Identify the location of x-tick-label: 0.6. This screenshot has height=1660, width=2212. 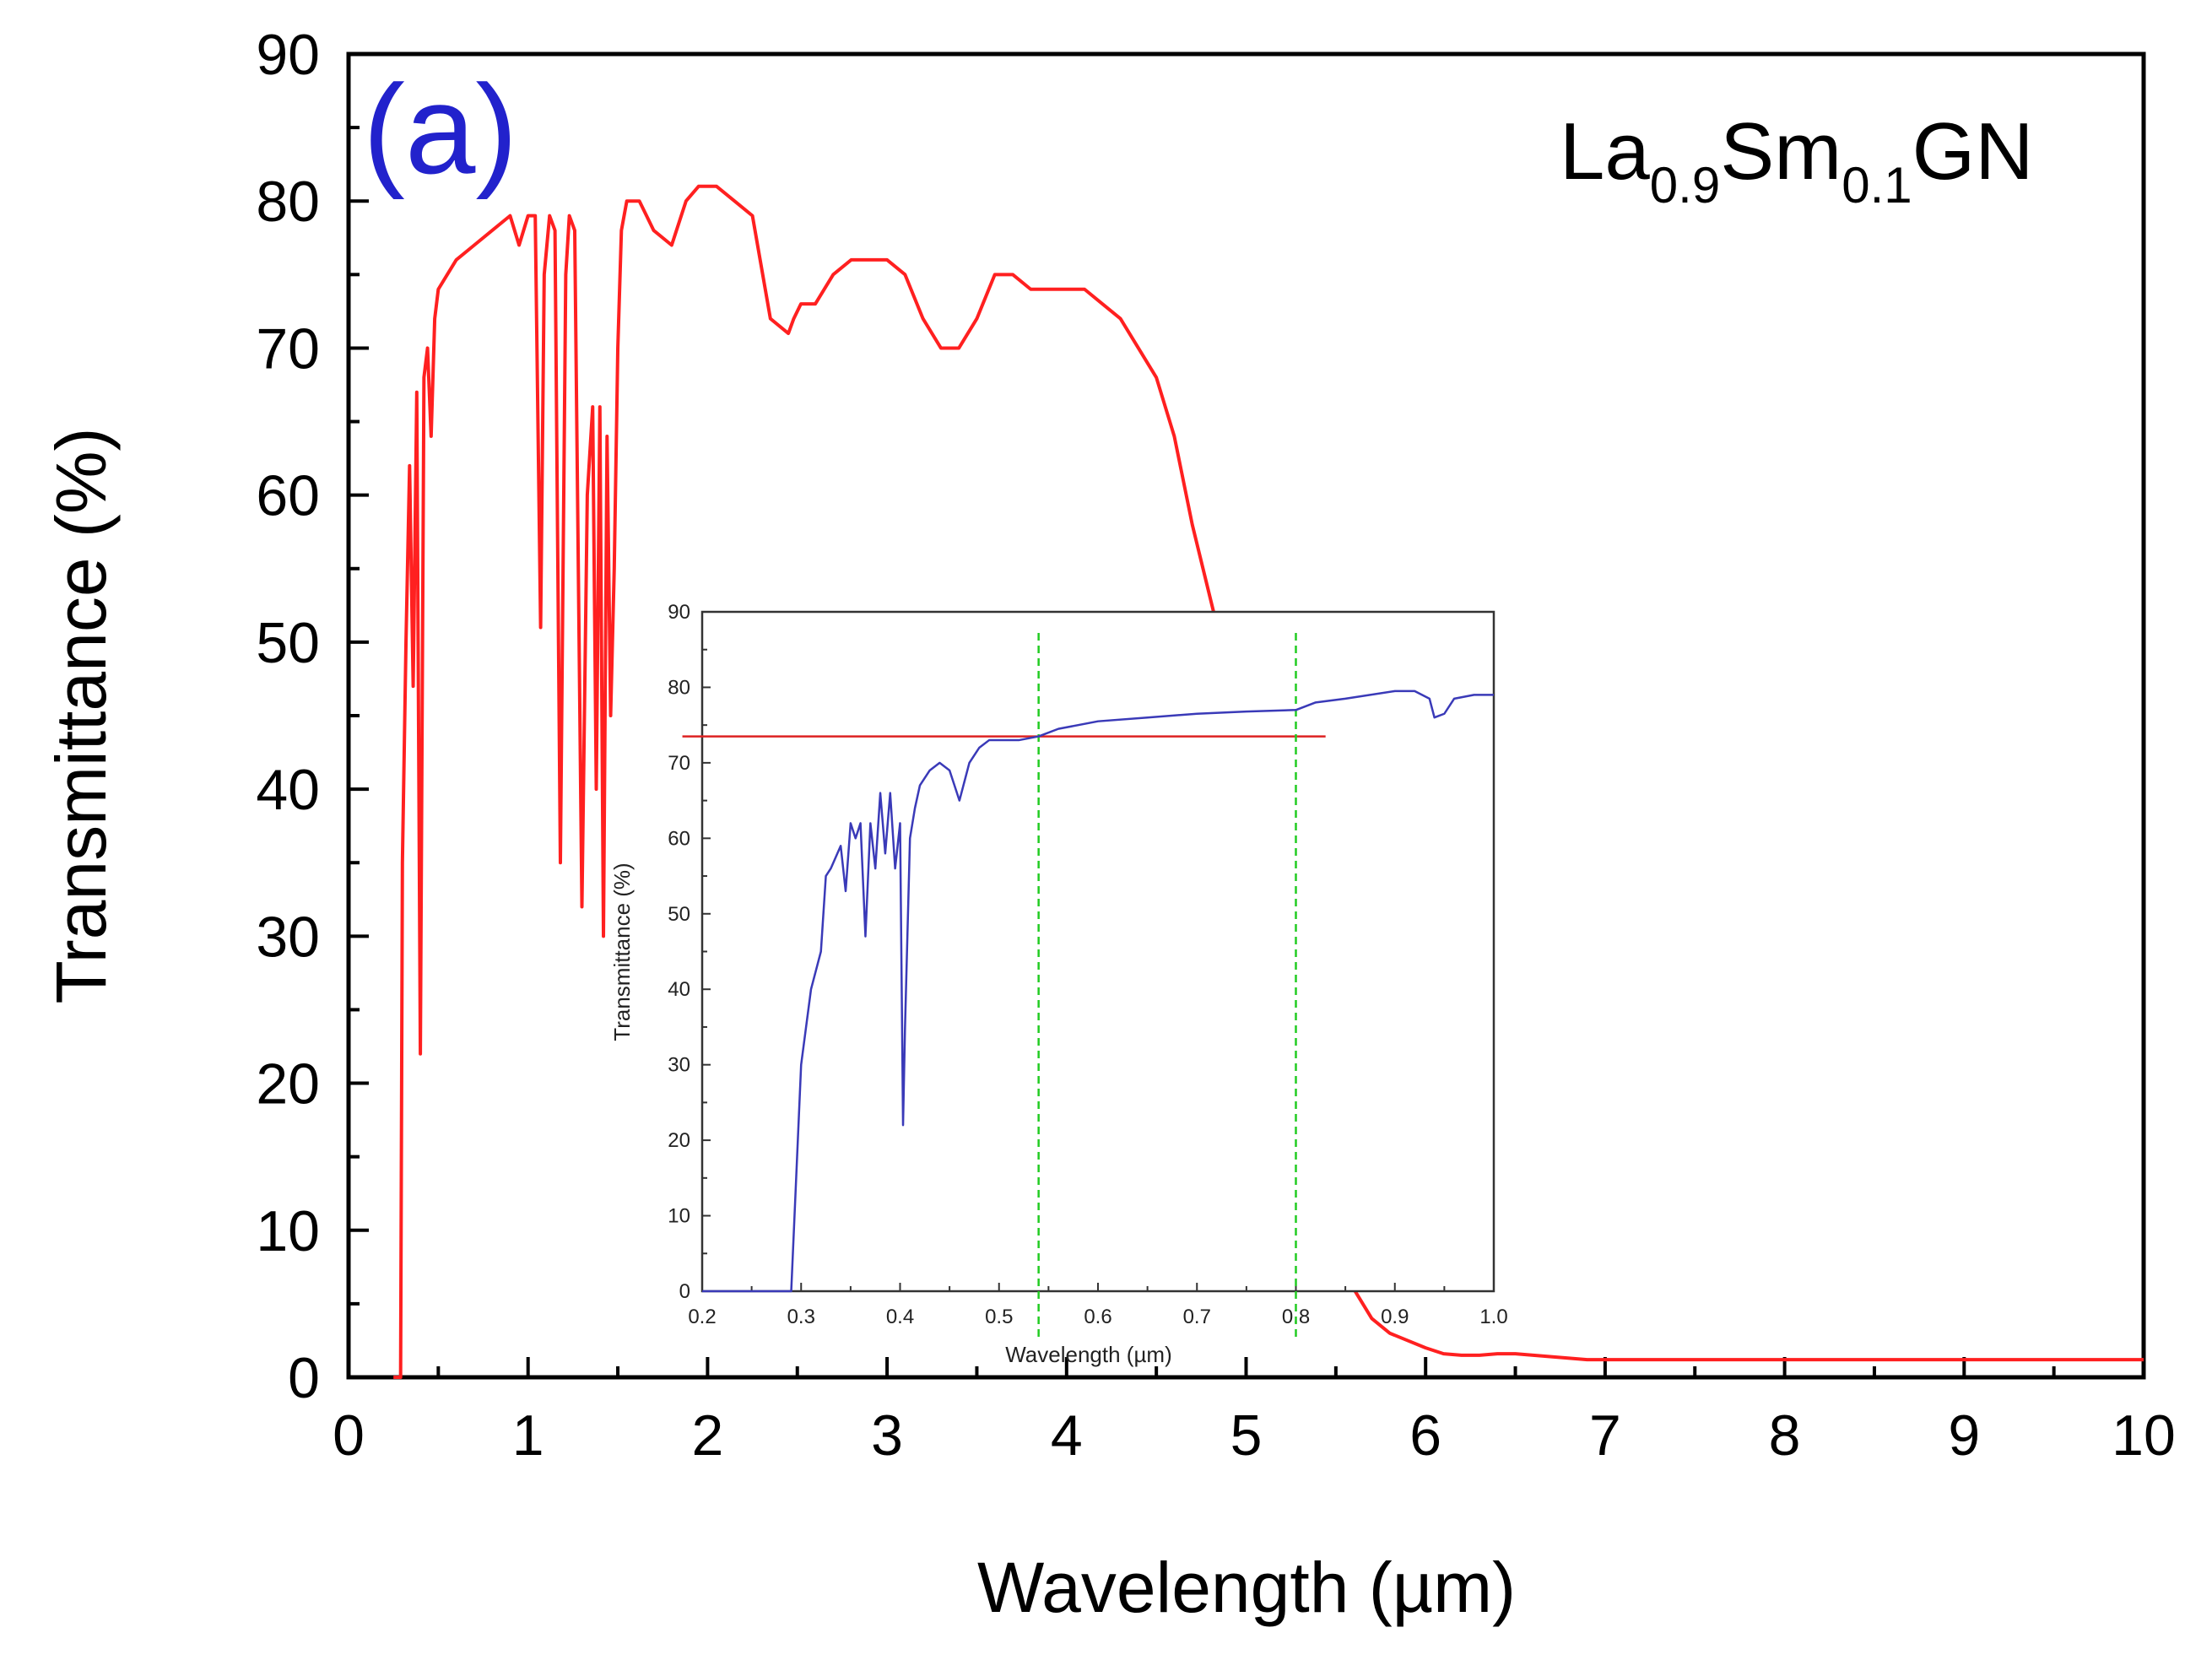
(1098, 1317).